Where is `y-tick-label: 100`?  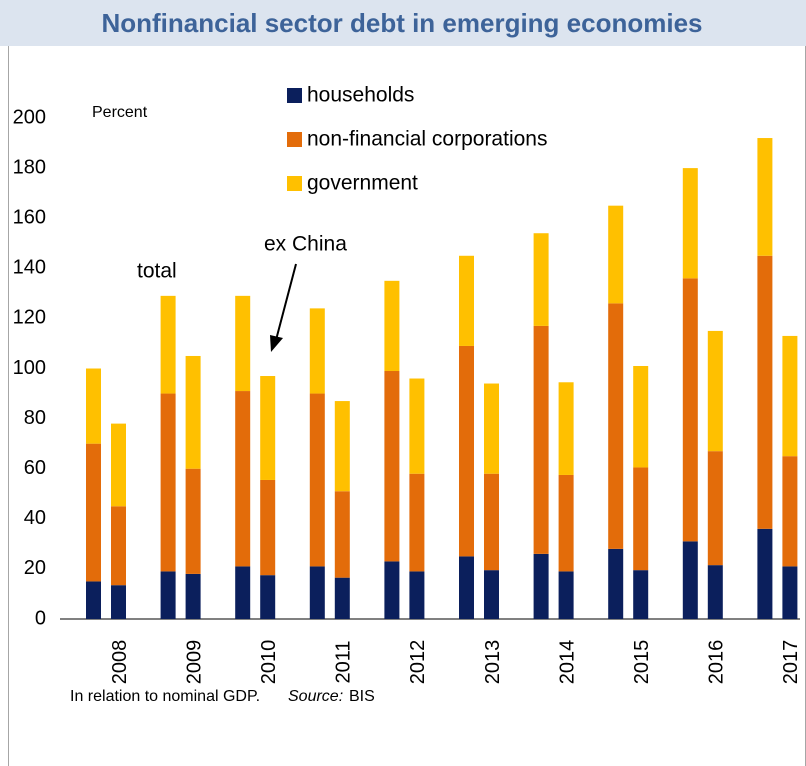
y-tick-label: 100 is located at coordinates (29, 368).